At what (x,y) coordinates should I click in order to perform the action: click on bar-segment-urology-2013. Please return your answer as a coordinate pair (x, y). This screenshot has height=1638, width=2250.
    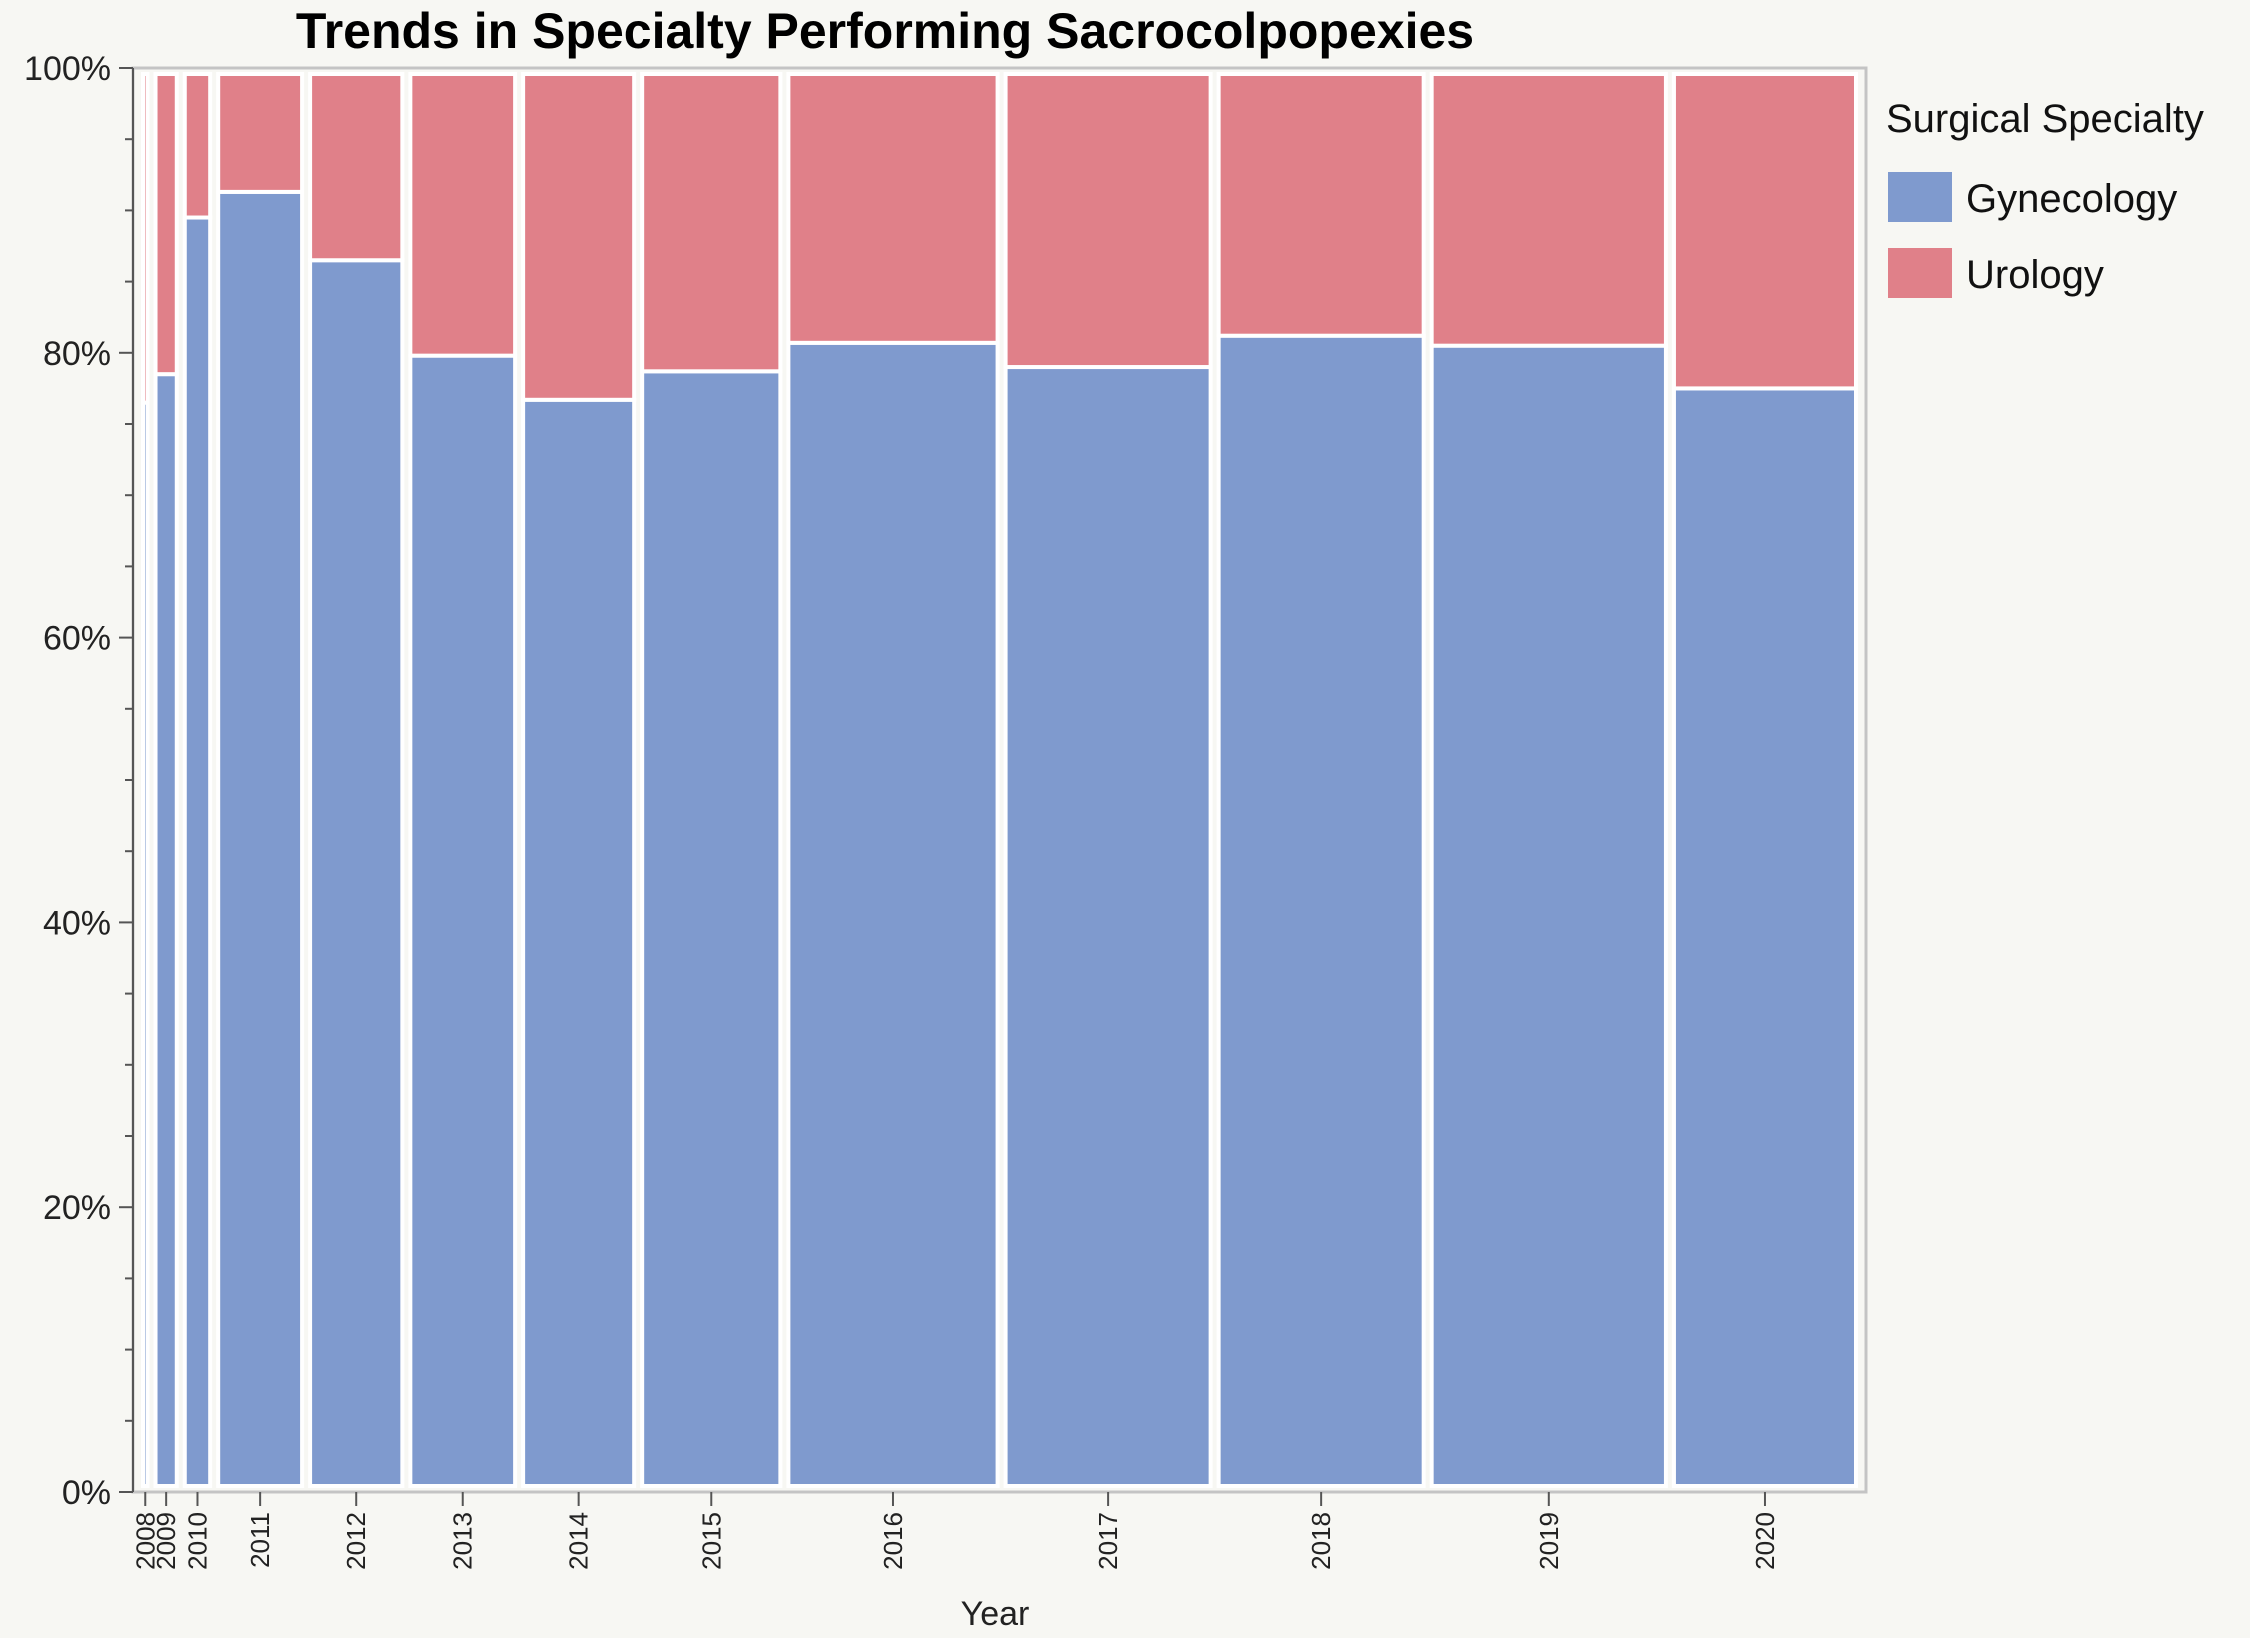
    Looking at the image, I should click on (463, 215).